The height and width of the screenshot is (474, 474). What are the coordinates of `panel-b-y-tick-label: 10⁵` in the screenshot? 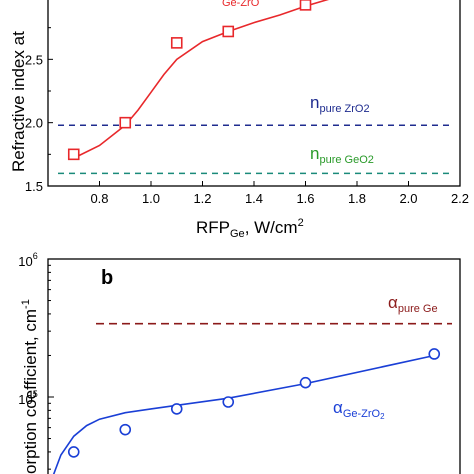 It's located at (27, 398).